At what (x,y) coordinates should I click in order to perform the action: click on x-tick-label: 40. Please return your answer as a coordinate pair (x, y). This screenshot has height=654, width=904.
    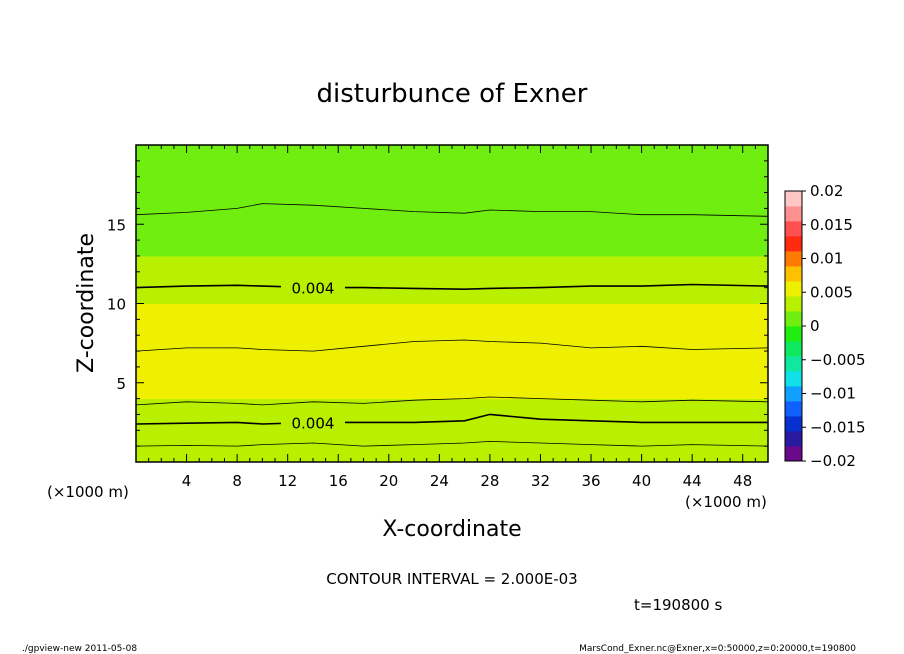
    Looking at the image, I should click on (641, 481).